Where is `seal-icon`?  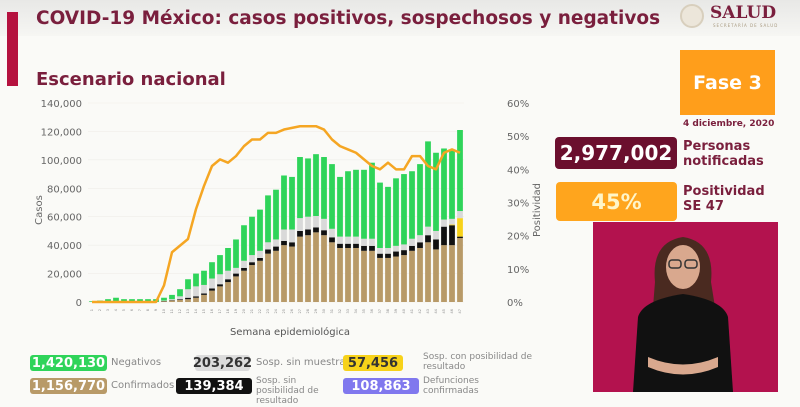
seal-icon is located at coordinates (692, 16).